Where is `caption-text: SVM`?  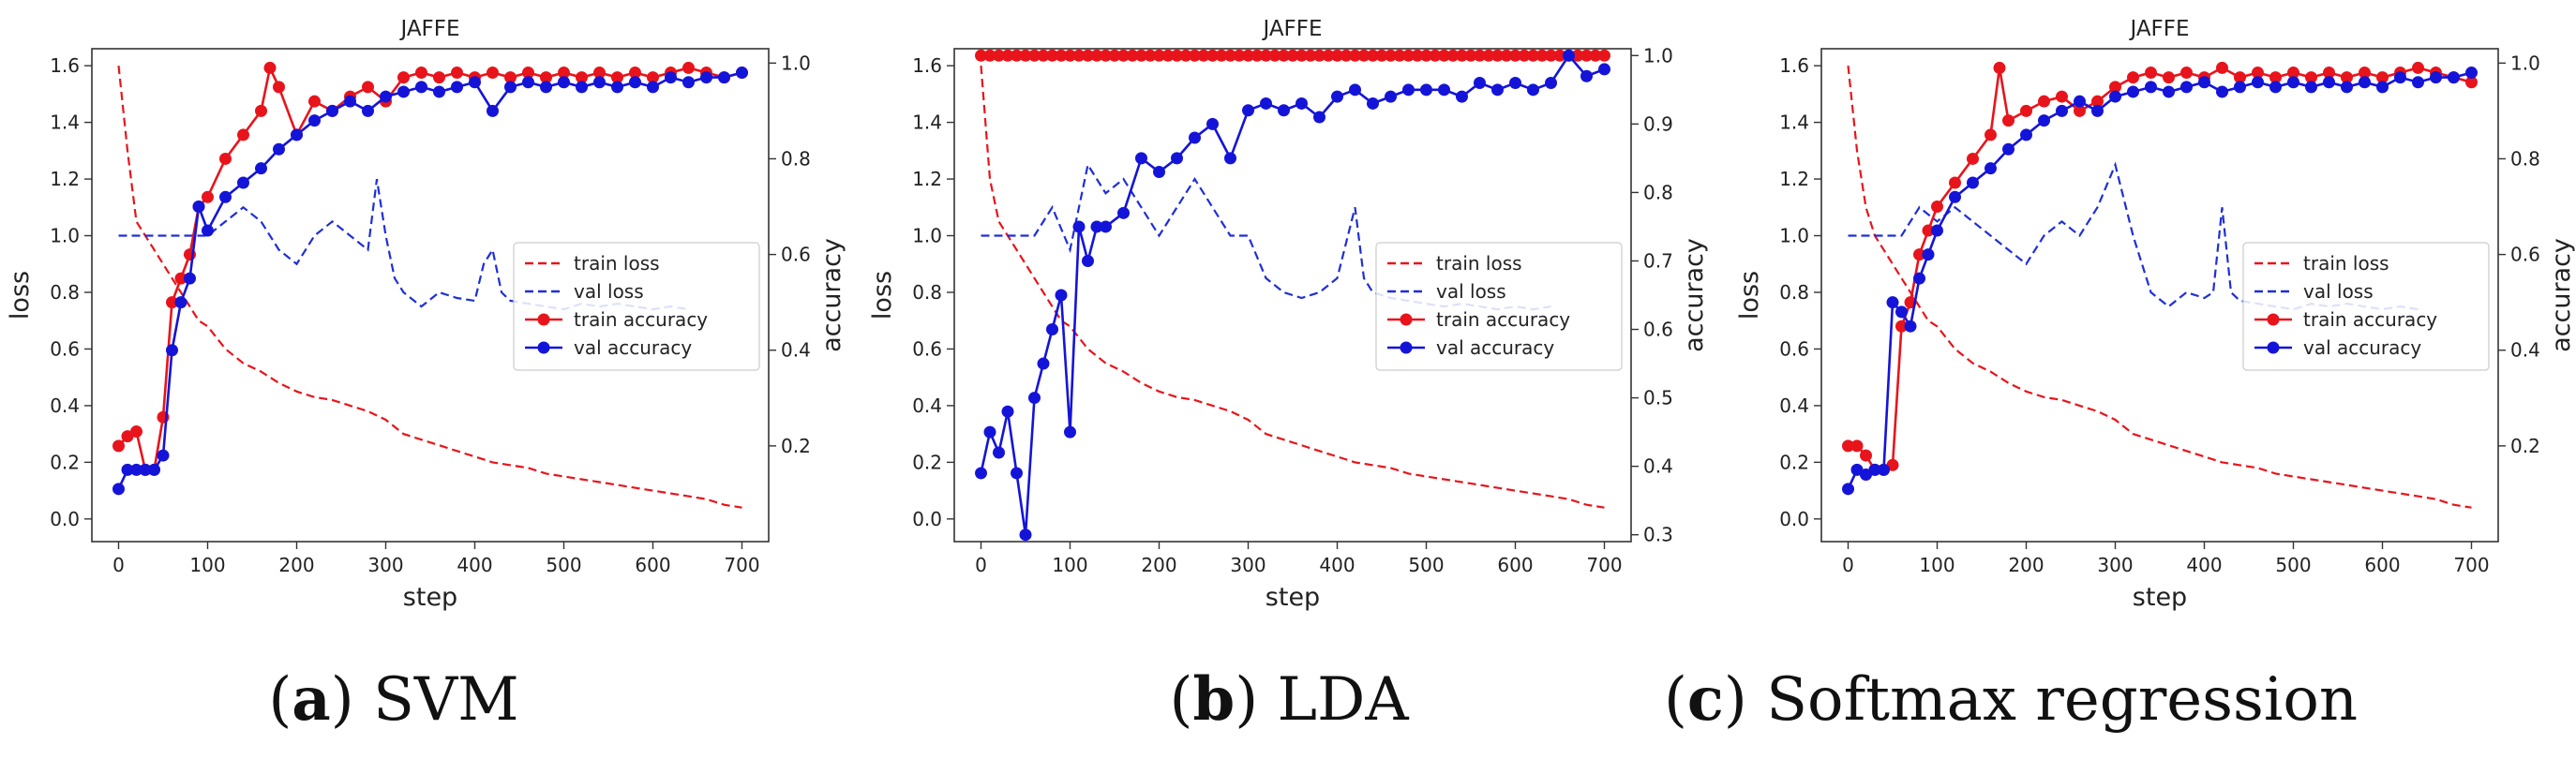
caption-text: SVM is located at coordinates (446, 700).